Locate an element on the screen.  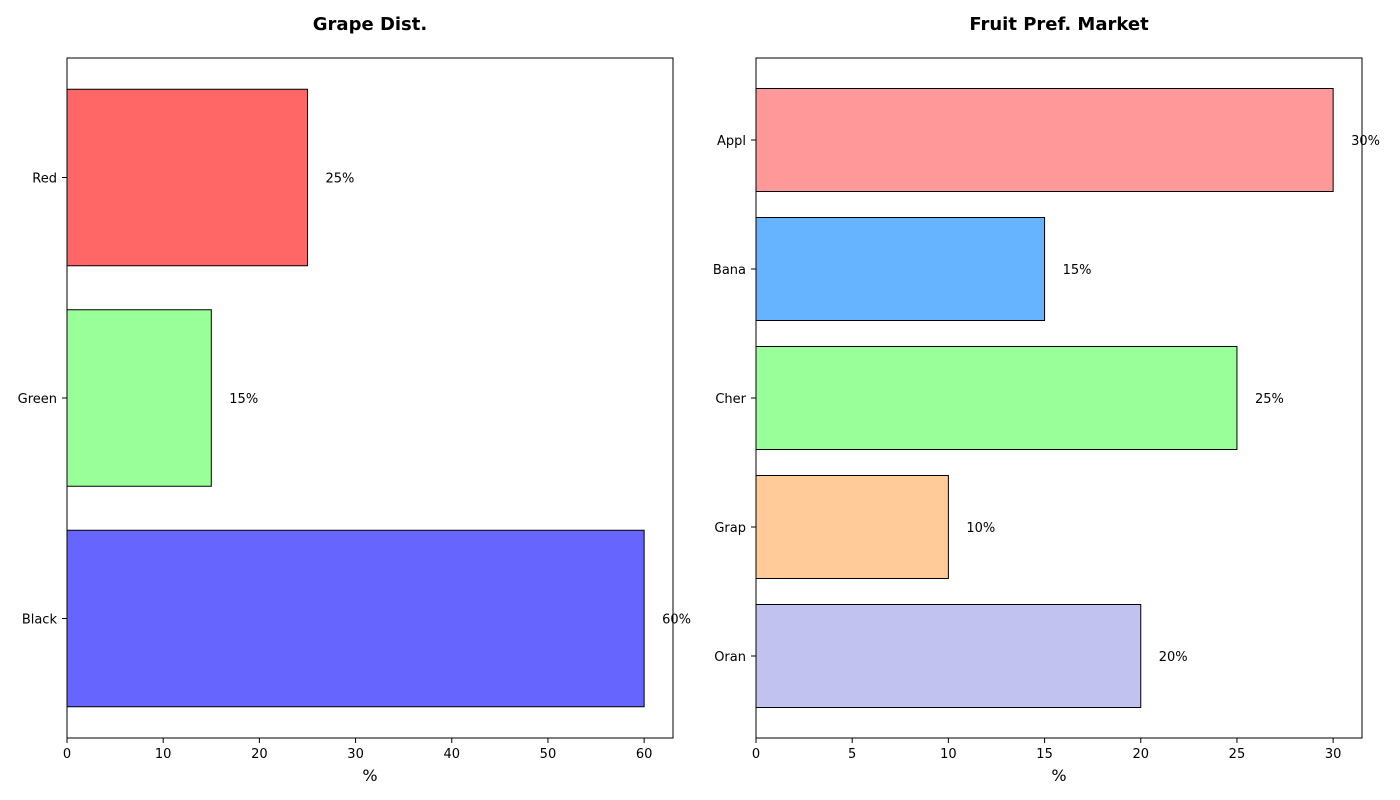
y-tick-label: Oran is located at coordinates (730, 657).